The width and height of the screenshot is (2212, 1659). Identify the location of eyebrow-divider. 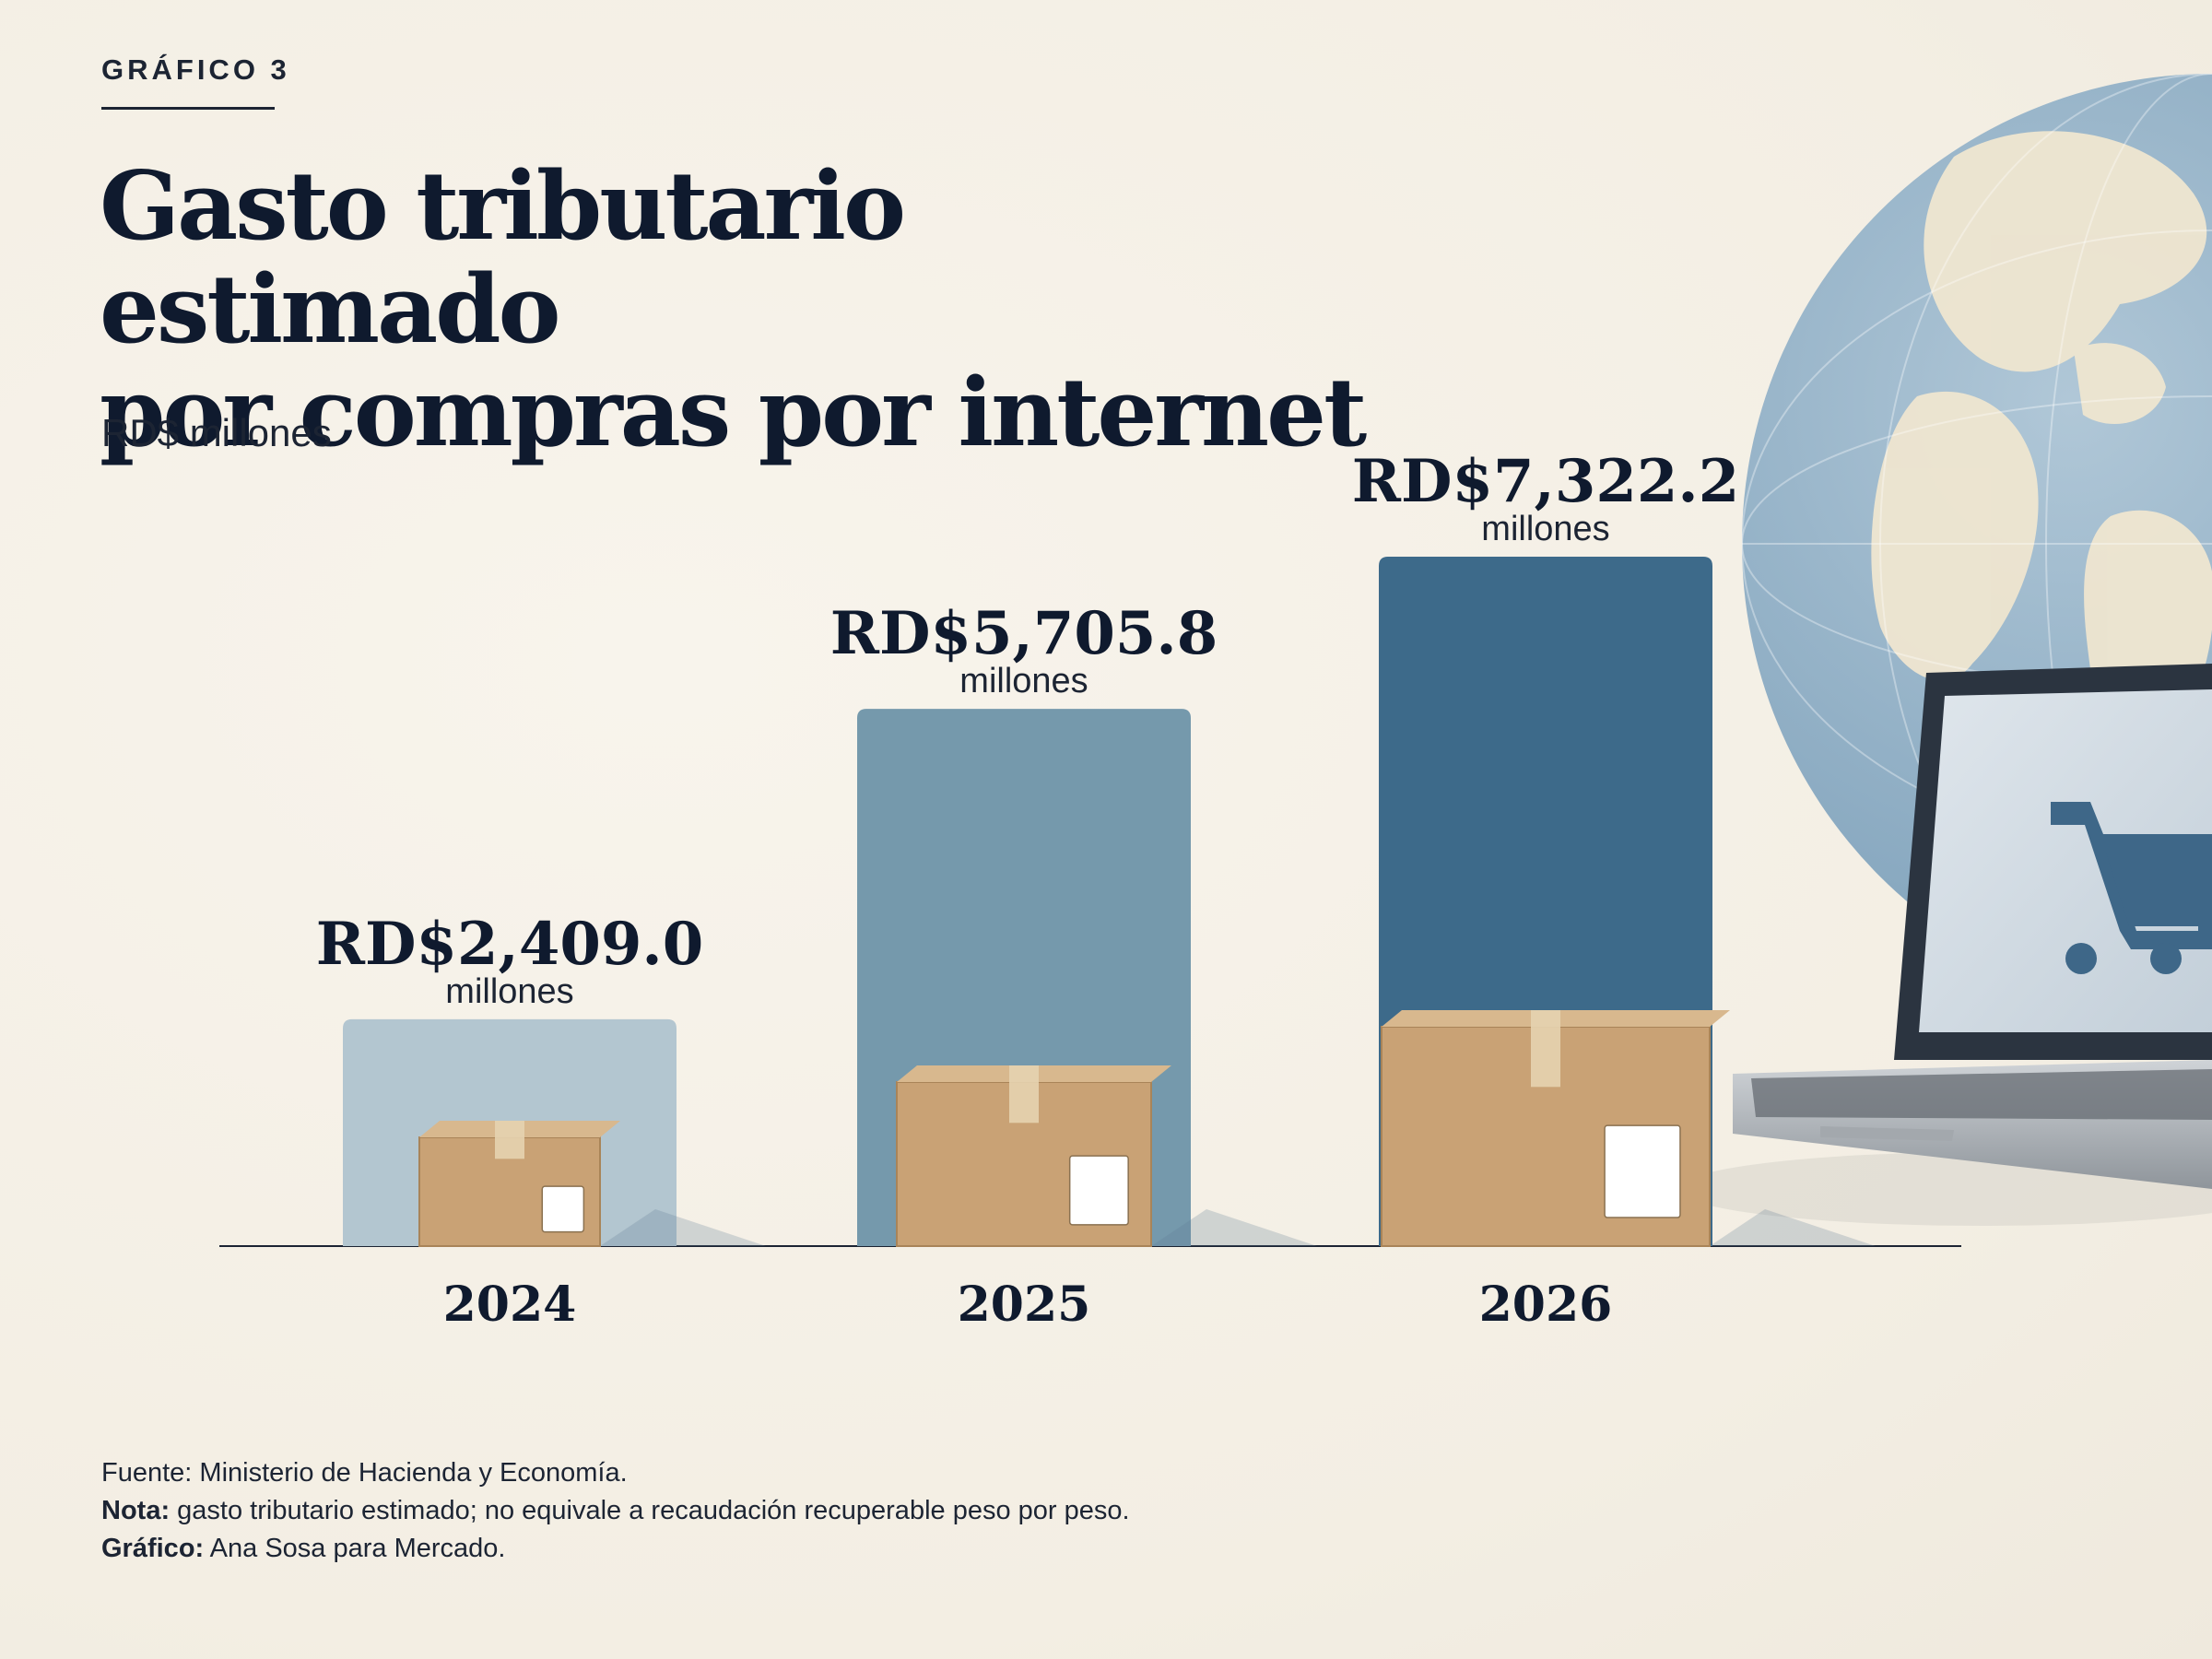
(188, 108).